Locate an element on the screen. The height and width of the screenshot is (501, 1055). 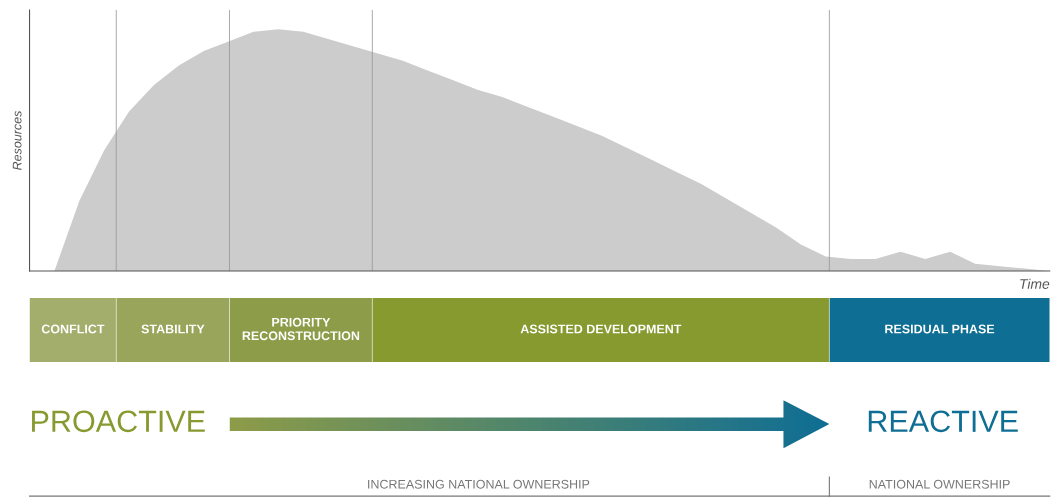
y-axis-title: Resources is located at coordinates (17, 140).